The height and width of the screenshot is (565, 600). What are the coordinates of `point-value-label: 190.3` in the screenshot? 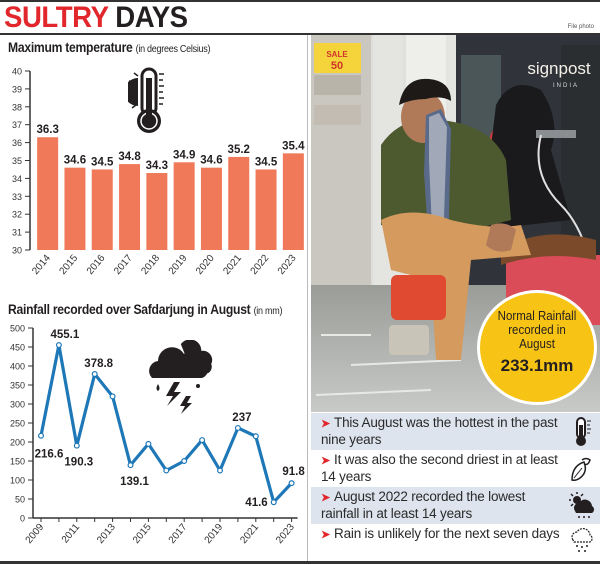 It's located at (78, 463).